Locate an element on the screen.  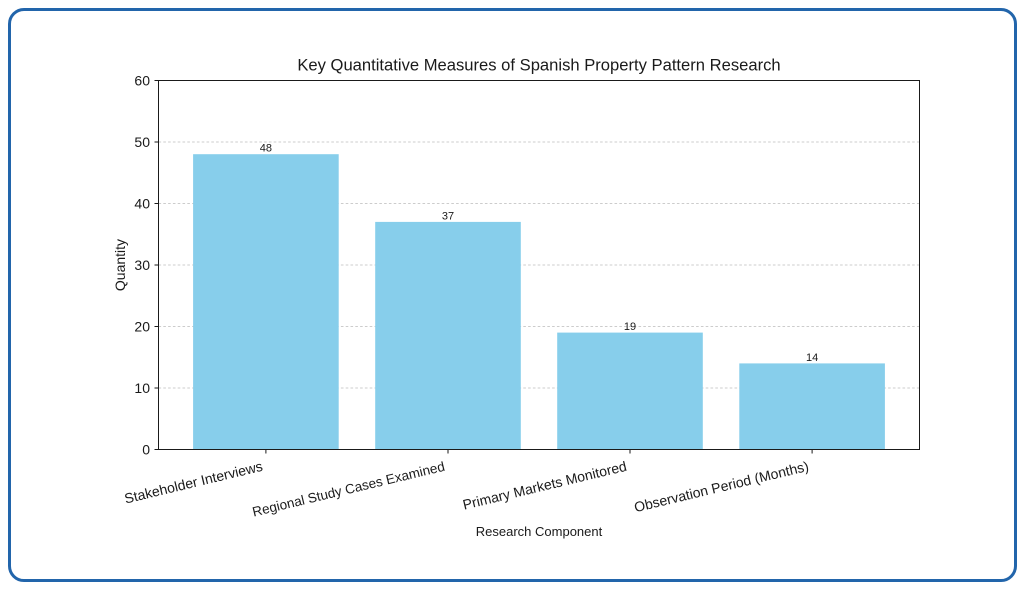
svg-text: 48 is located at coordinates (266, 149).